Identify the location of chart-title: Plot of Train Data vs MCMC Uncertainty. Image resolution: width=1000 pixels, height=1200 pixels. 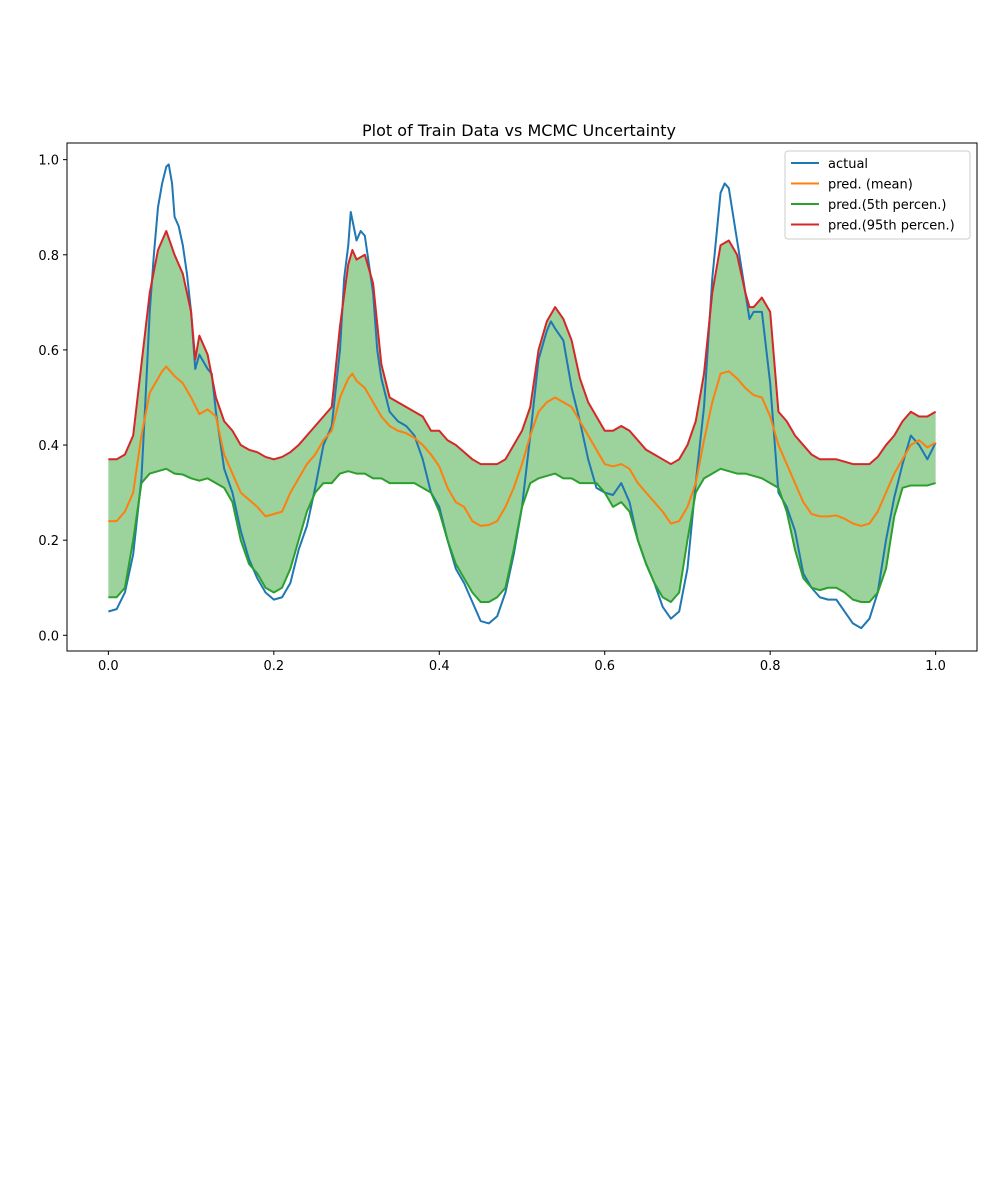
(519, 130).